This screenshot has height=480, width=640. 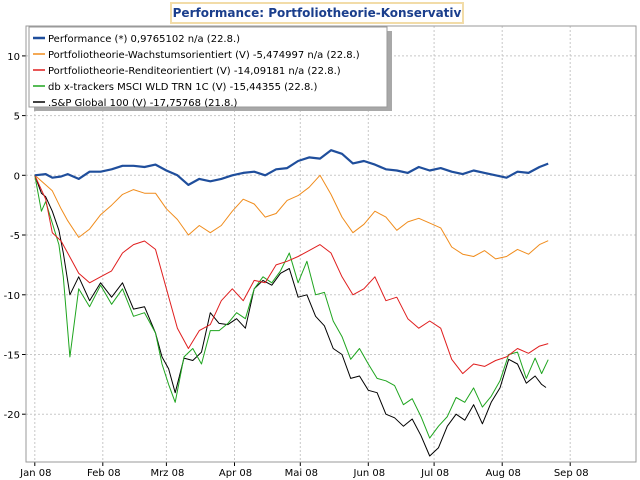 What do you see at coordinates (502, 473) in the screenshot?
I see `x-tick-label: Aug 08` at bounding box center [502, 473].